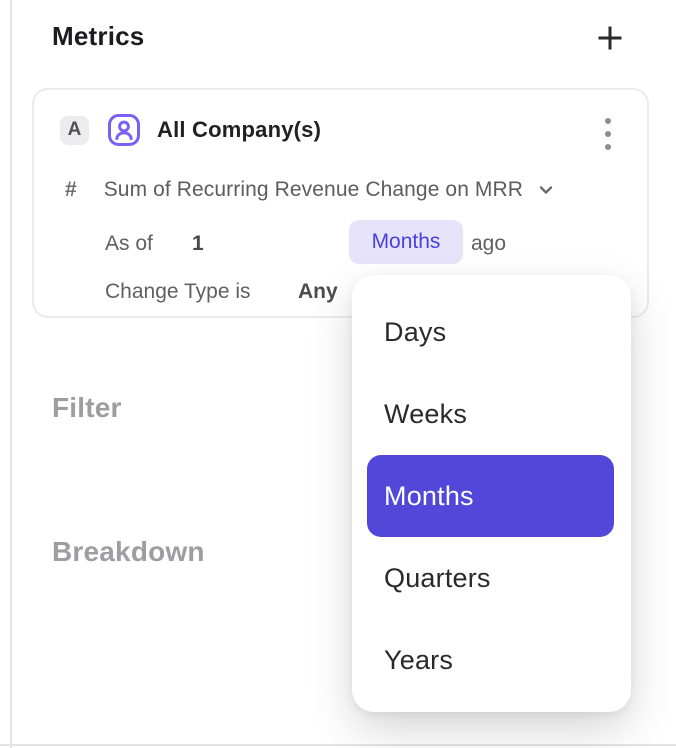 The height and width of the screenshot is (748, 676). I want to click on panel-left-border, so click(11, 374).